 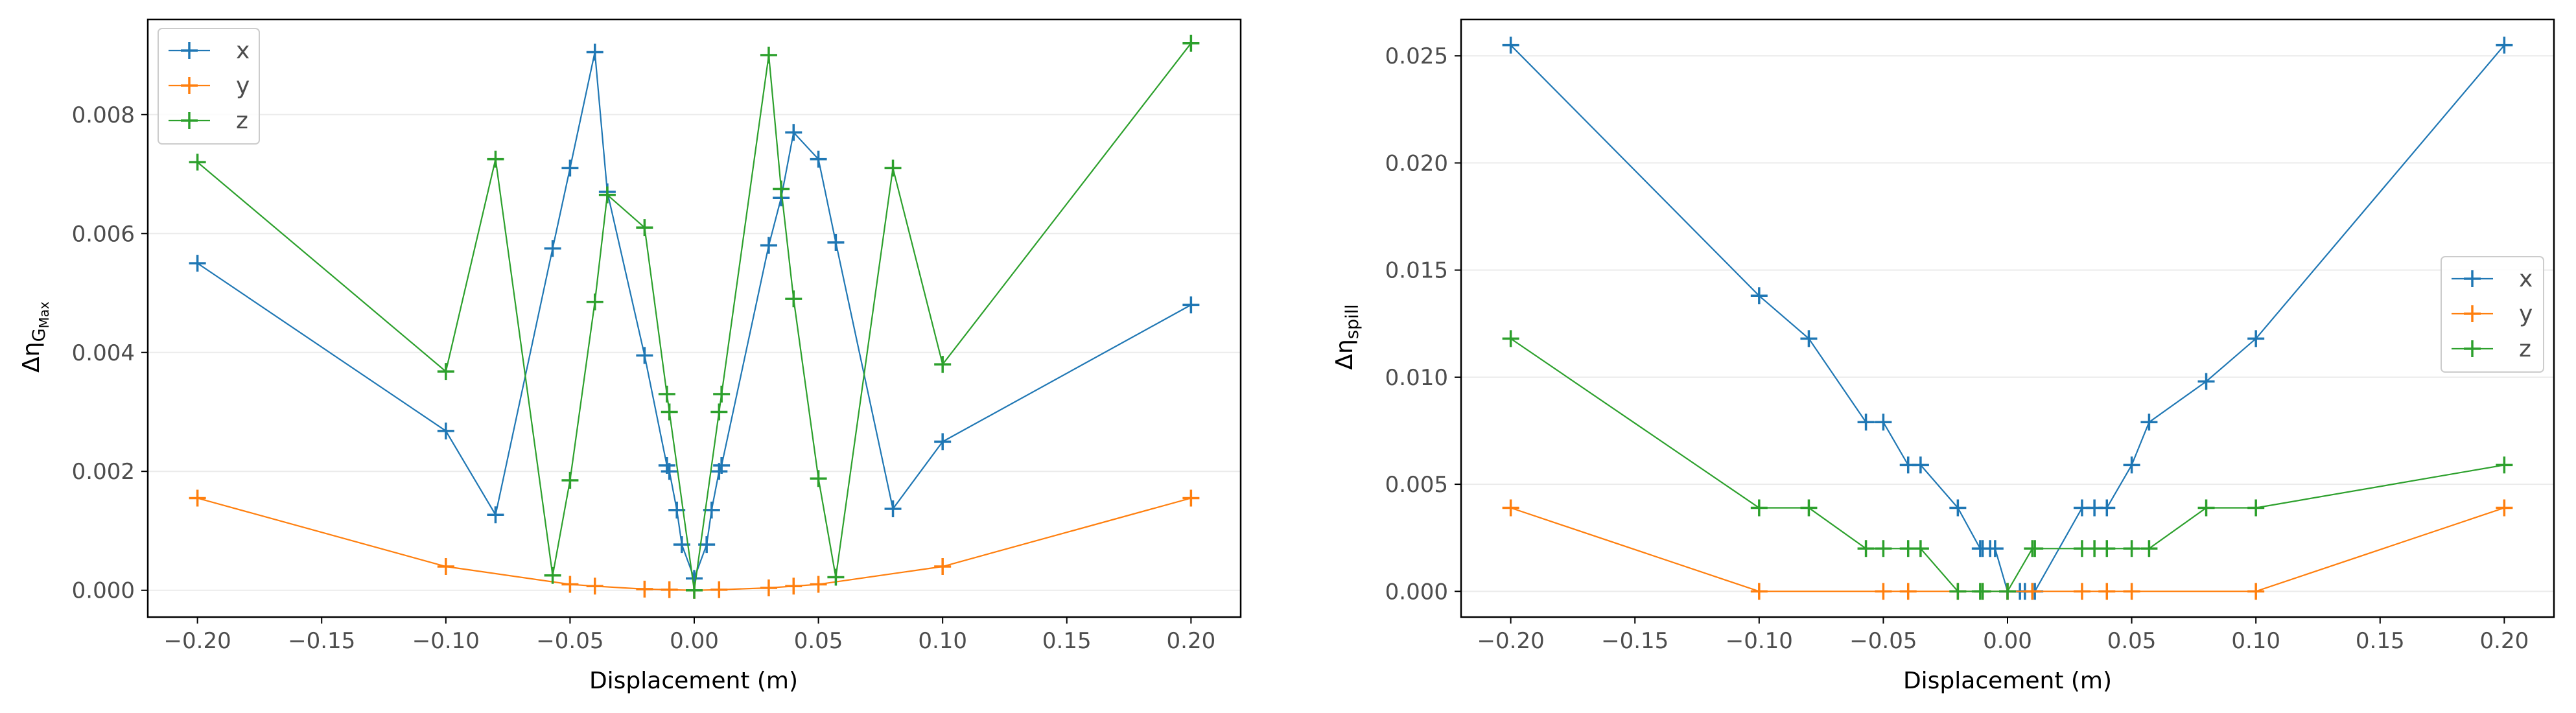 What do you see at coordinates (1416, 163) in the screenshot?
I see `y-tick-label: 0.020` at bounding box center [1416, 163].